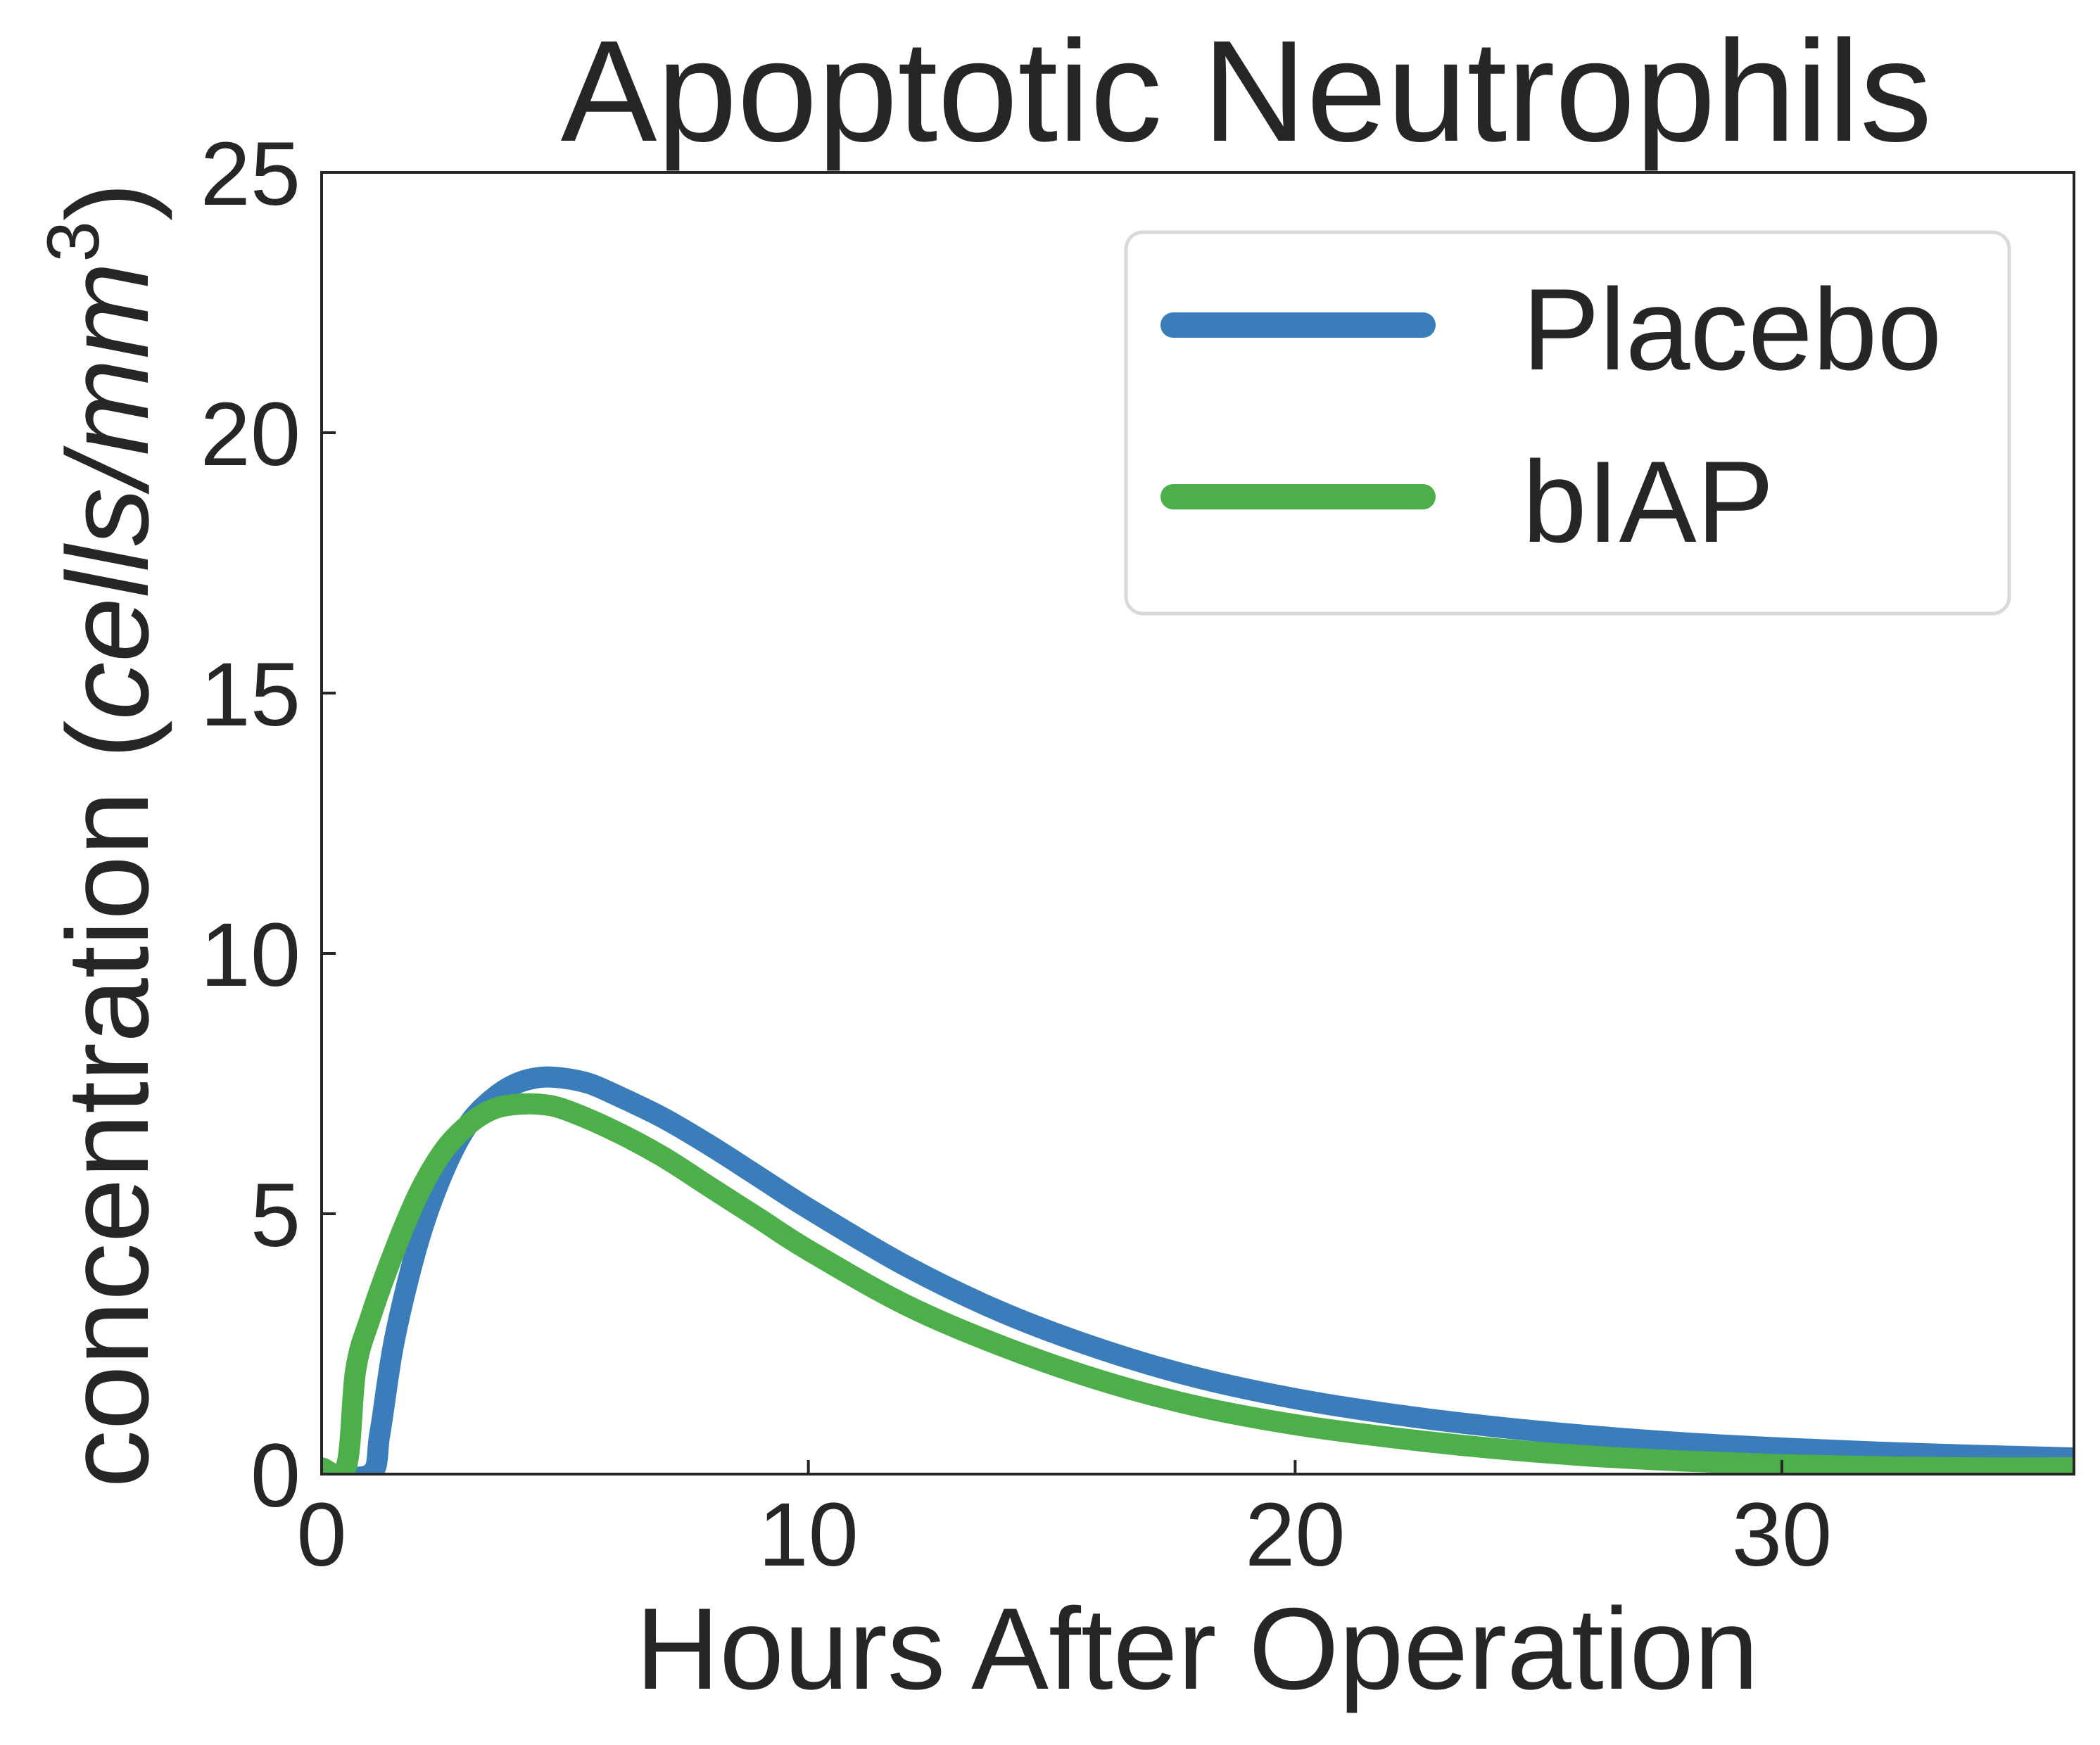  I want to click on x-tick-label: 30, so click(1782, 1535).